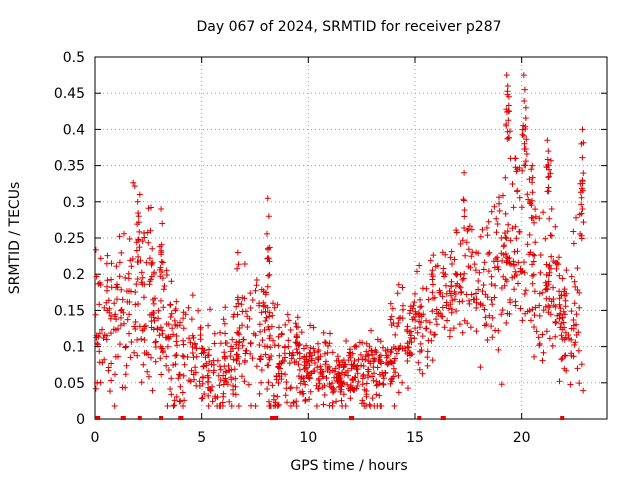 This screenshot has height=480, width=640. Describe the element at coordinates (69, 239) in the screenshot. I see `y-tick-label: 0.25` at that location.